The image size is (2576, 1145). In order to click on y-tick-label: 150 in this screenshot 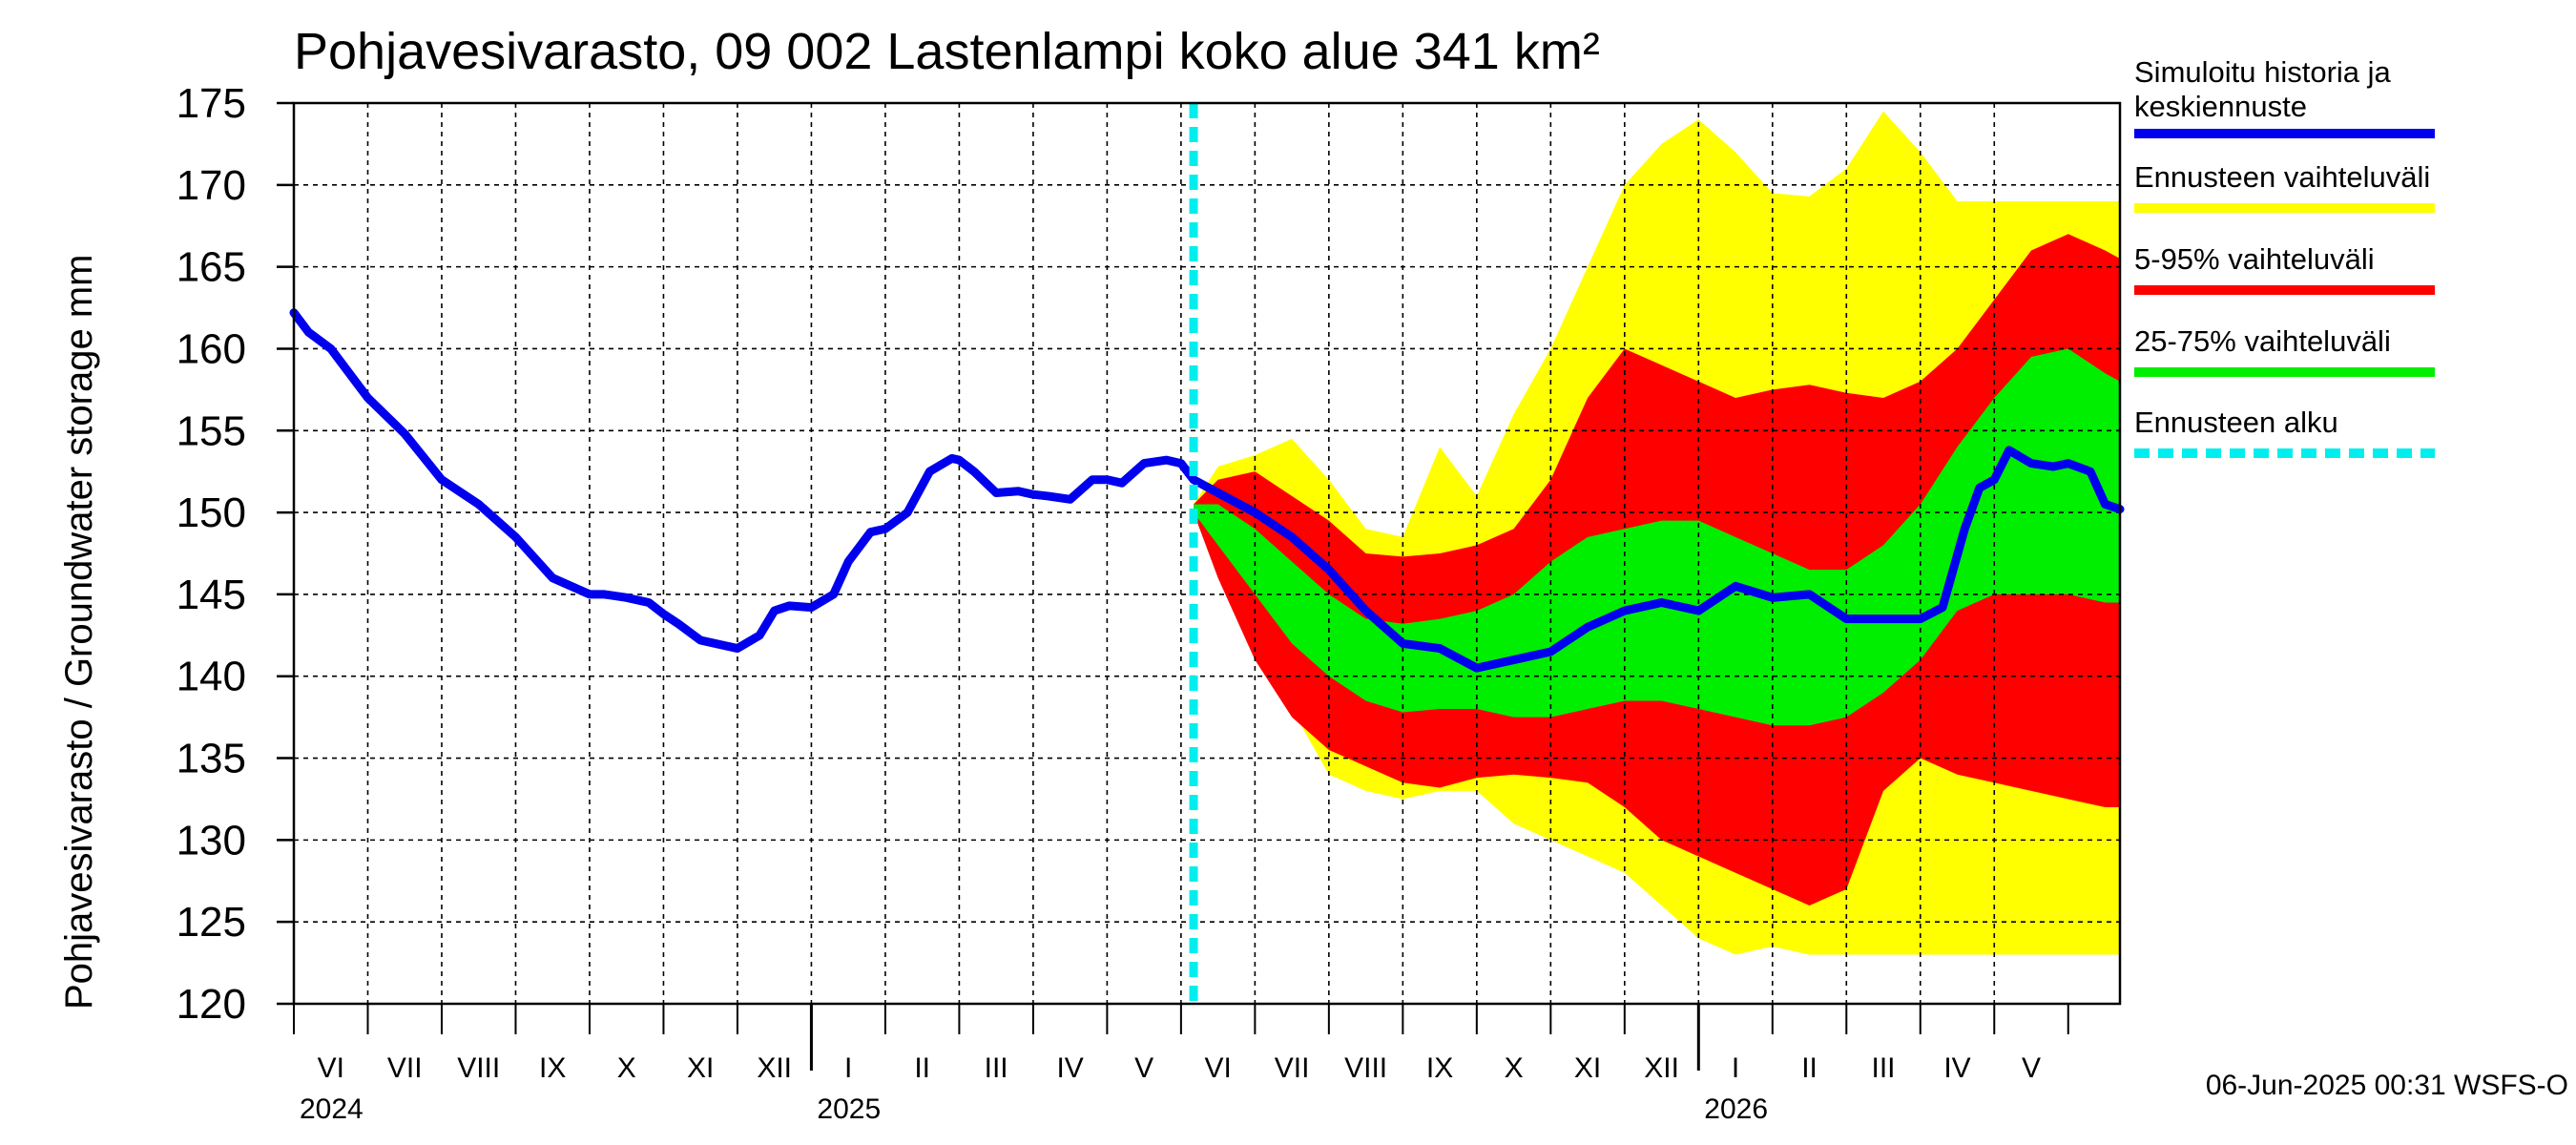, I will do `click(211, 512)`.